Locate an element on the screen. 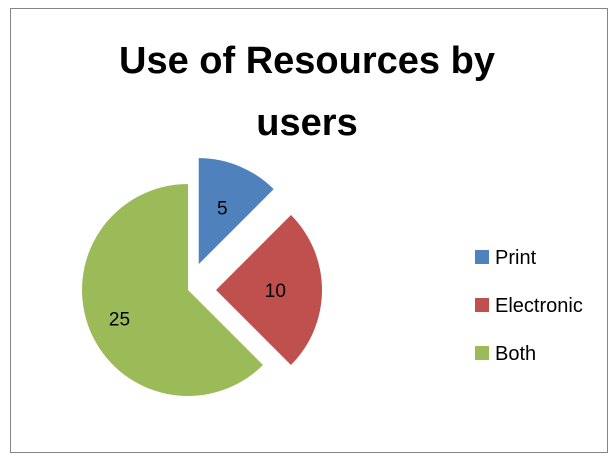 The height and width of the screenshot is (458, 614). pie-slice-electronic is located at coordinates (269, 290).